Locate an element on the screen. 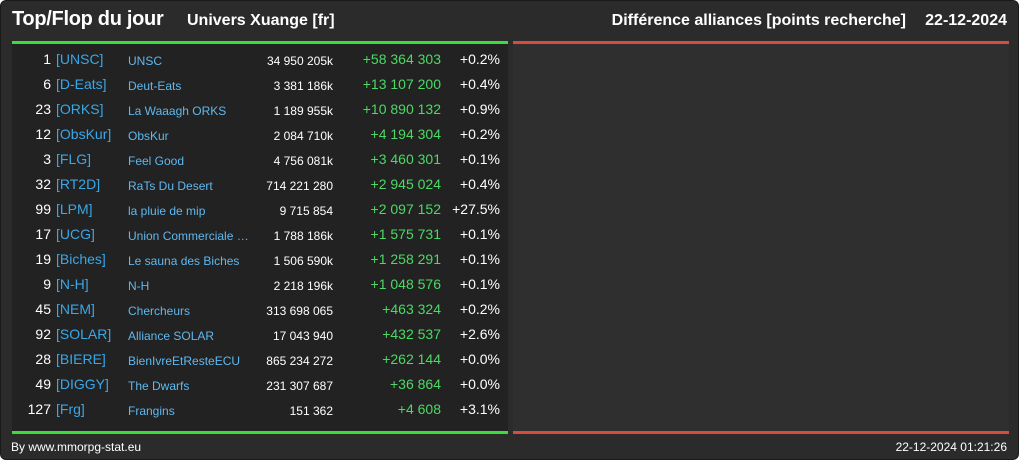  rank-cell: 28 is located at coordinates (43, 359).